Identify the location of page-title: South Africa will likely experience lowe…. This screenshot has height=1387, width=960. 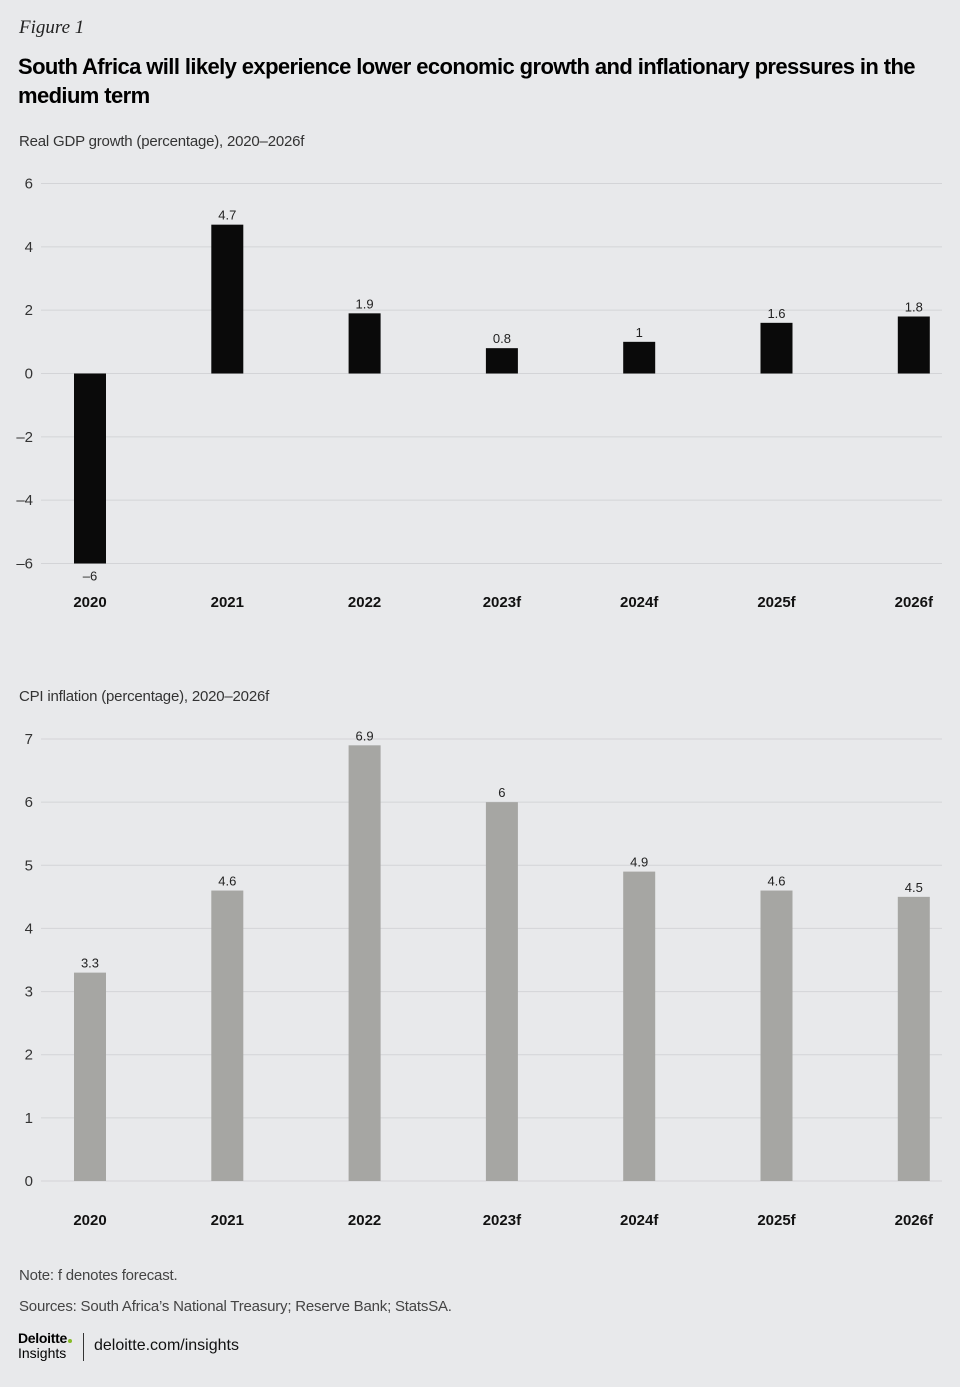
(467, 81).